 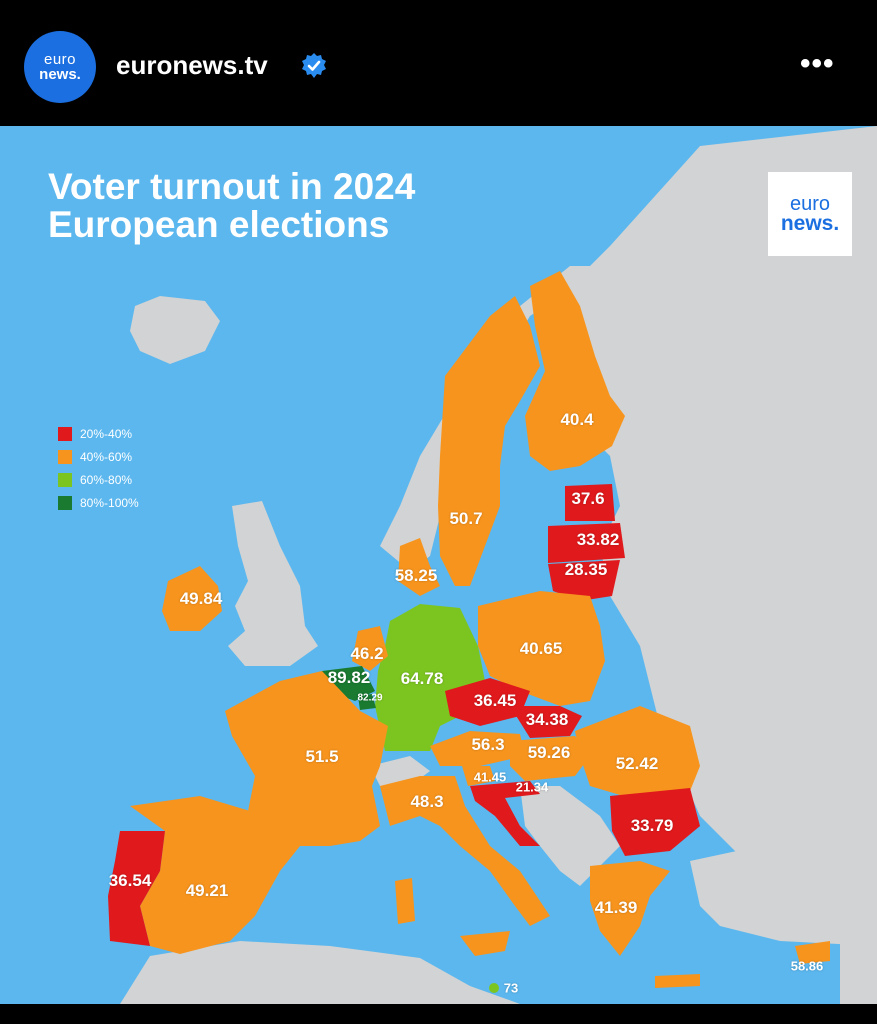 I want to click on euronews-logo: euro news., so click(x=810, y=214).